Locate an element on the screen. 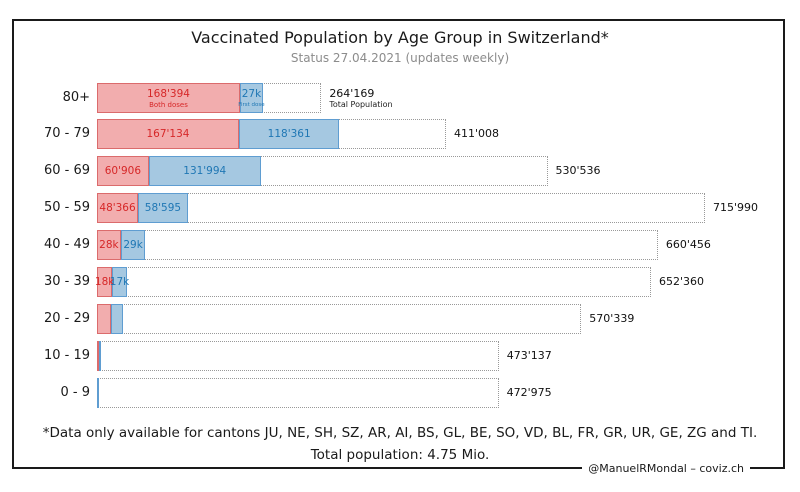 The height and width of the screenshot is (492, 800). total-population-value: 652'360 is located at coordinates (681, 281).